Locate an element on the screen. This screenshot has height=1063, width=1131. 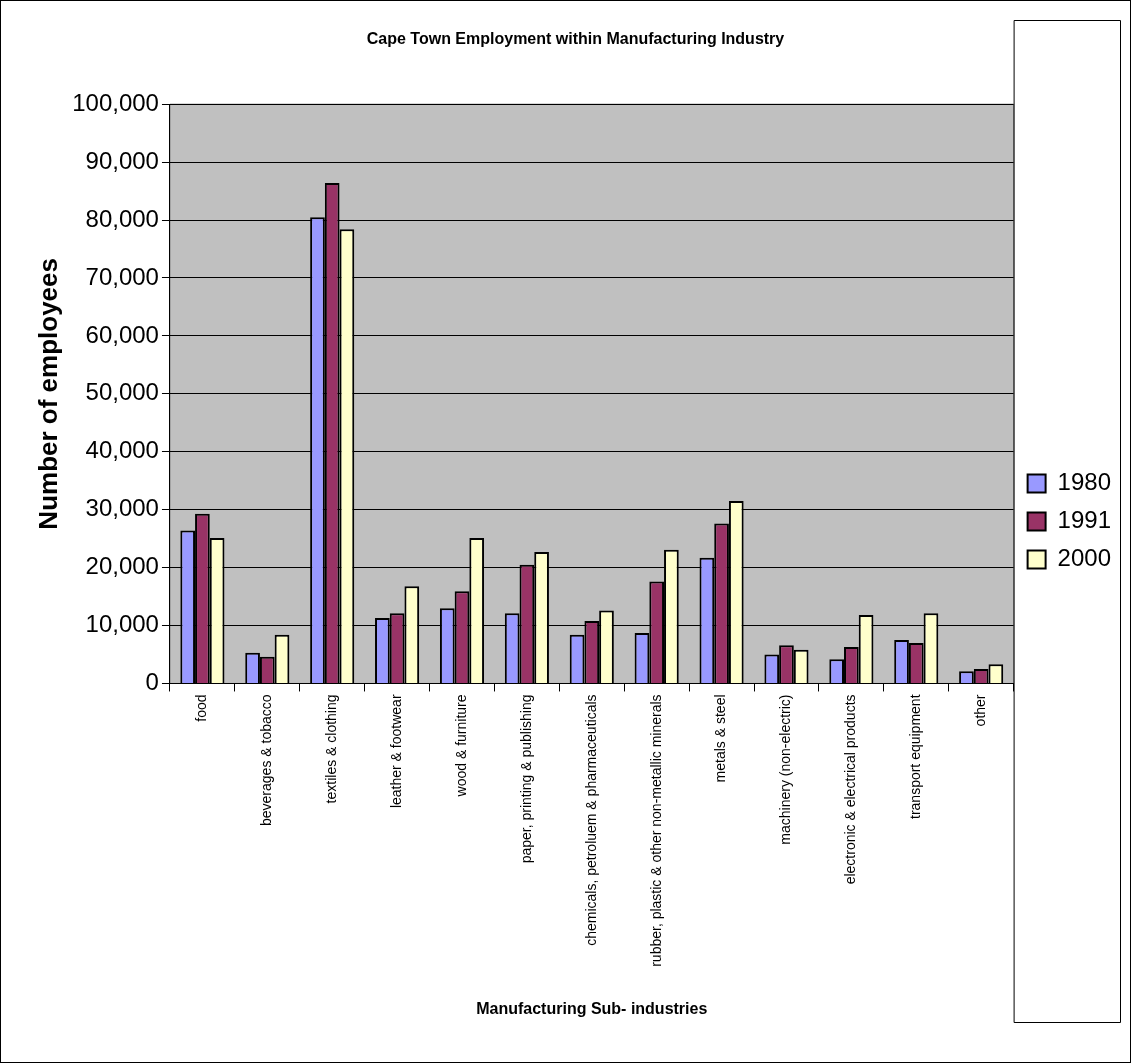
y-tick-label: 60,000 is located at coordinates (122, 334).